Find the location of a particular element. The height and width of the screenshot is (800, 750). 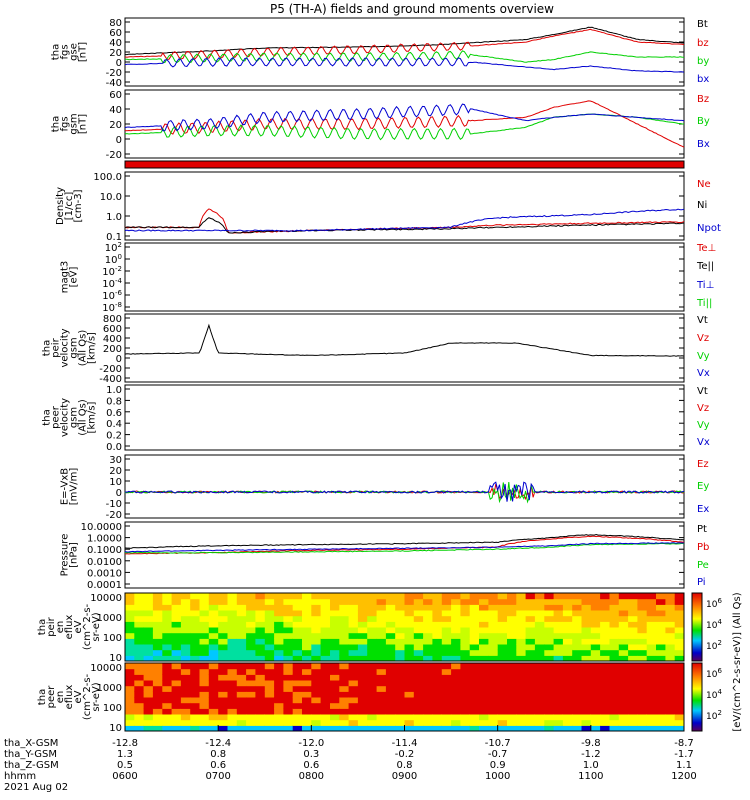

peer_velocity-ytick: 0.4 is located at coordinates (114, 424).